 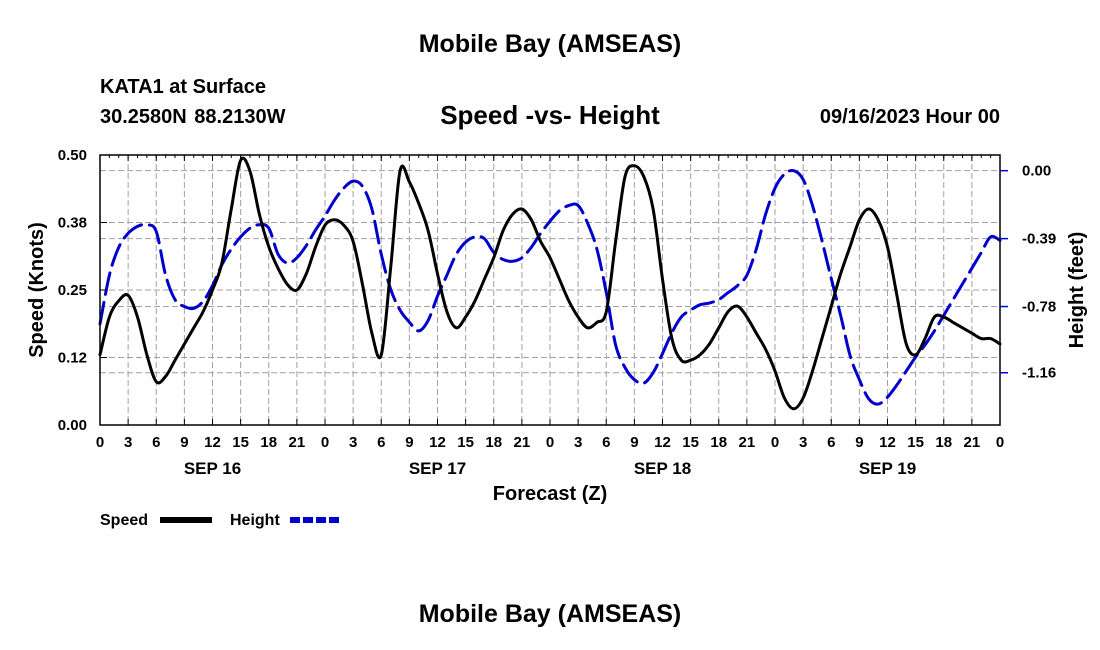 What do you see at coordinates (221, 520) in the screenshot?
I see `legend: Speed Height` at bounding box center [221, 520].